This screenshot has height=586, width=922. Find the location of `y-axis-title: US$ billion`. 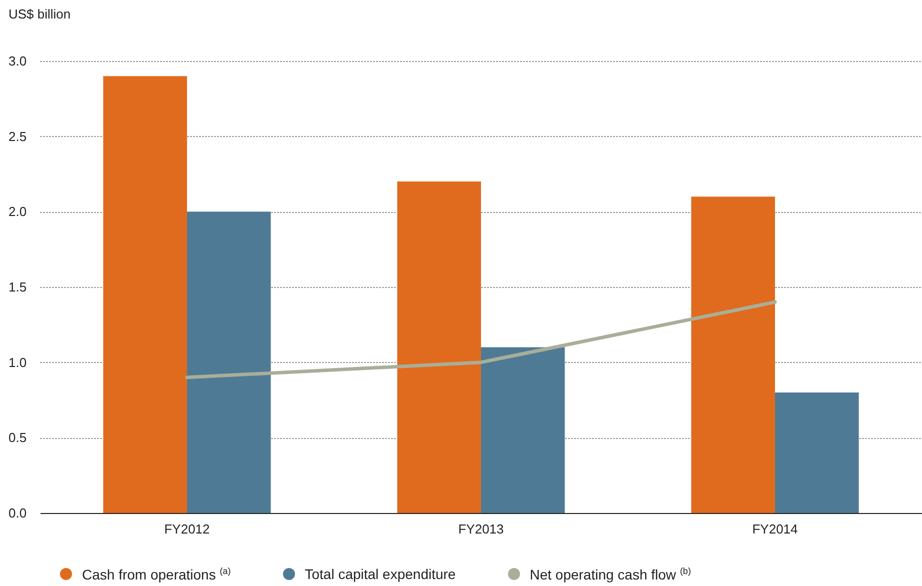

y-axis-title: US$ billion is located at coordinates (39, 14).